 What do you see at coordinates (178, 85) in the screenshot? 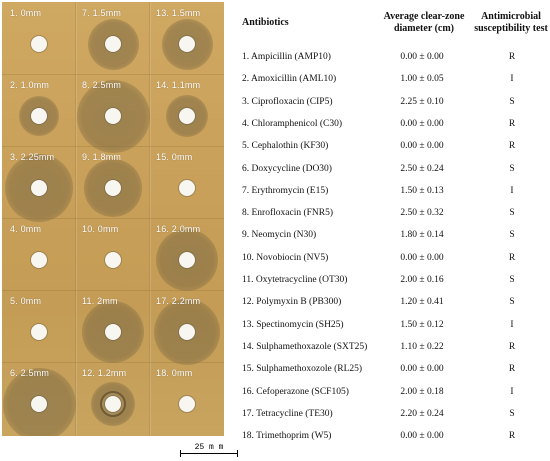
I see `plate-label: 14. 1.1mm` at bounding box center [178, 85].